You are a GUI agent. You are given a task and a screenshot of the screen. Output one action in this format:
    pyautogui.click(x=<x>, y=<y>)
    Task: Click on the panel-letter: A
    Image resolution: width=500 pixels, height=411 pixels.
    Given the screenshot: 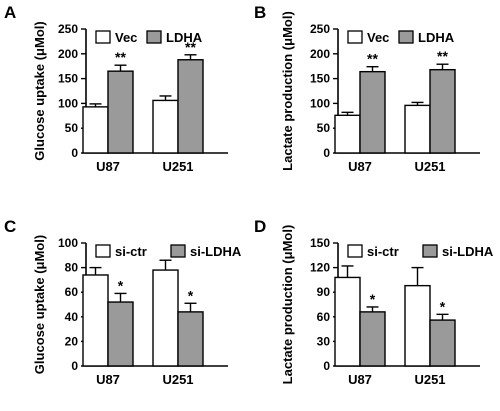 What is the action you would take?
    pyautogui.click(x=10, y=12)
    